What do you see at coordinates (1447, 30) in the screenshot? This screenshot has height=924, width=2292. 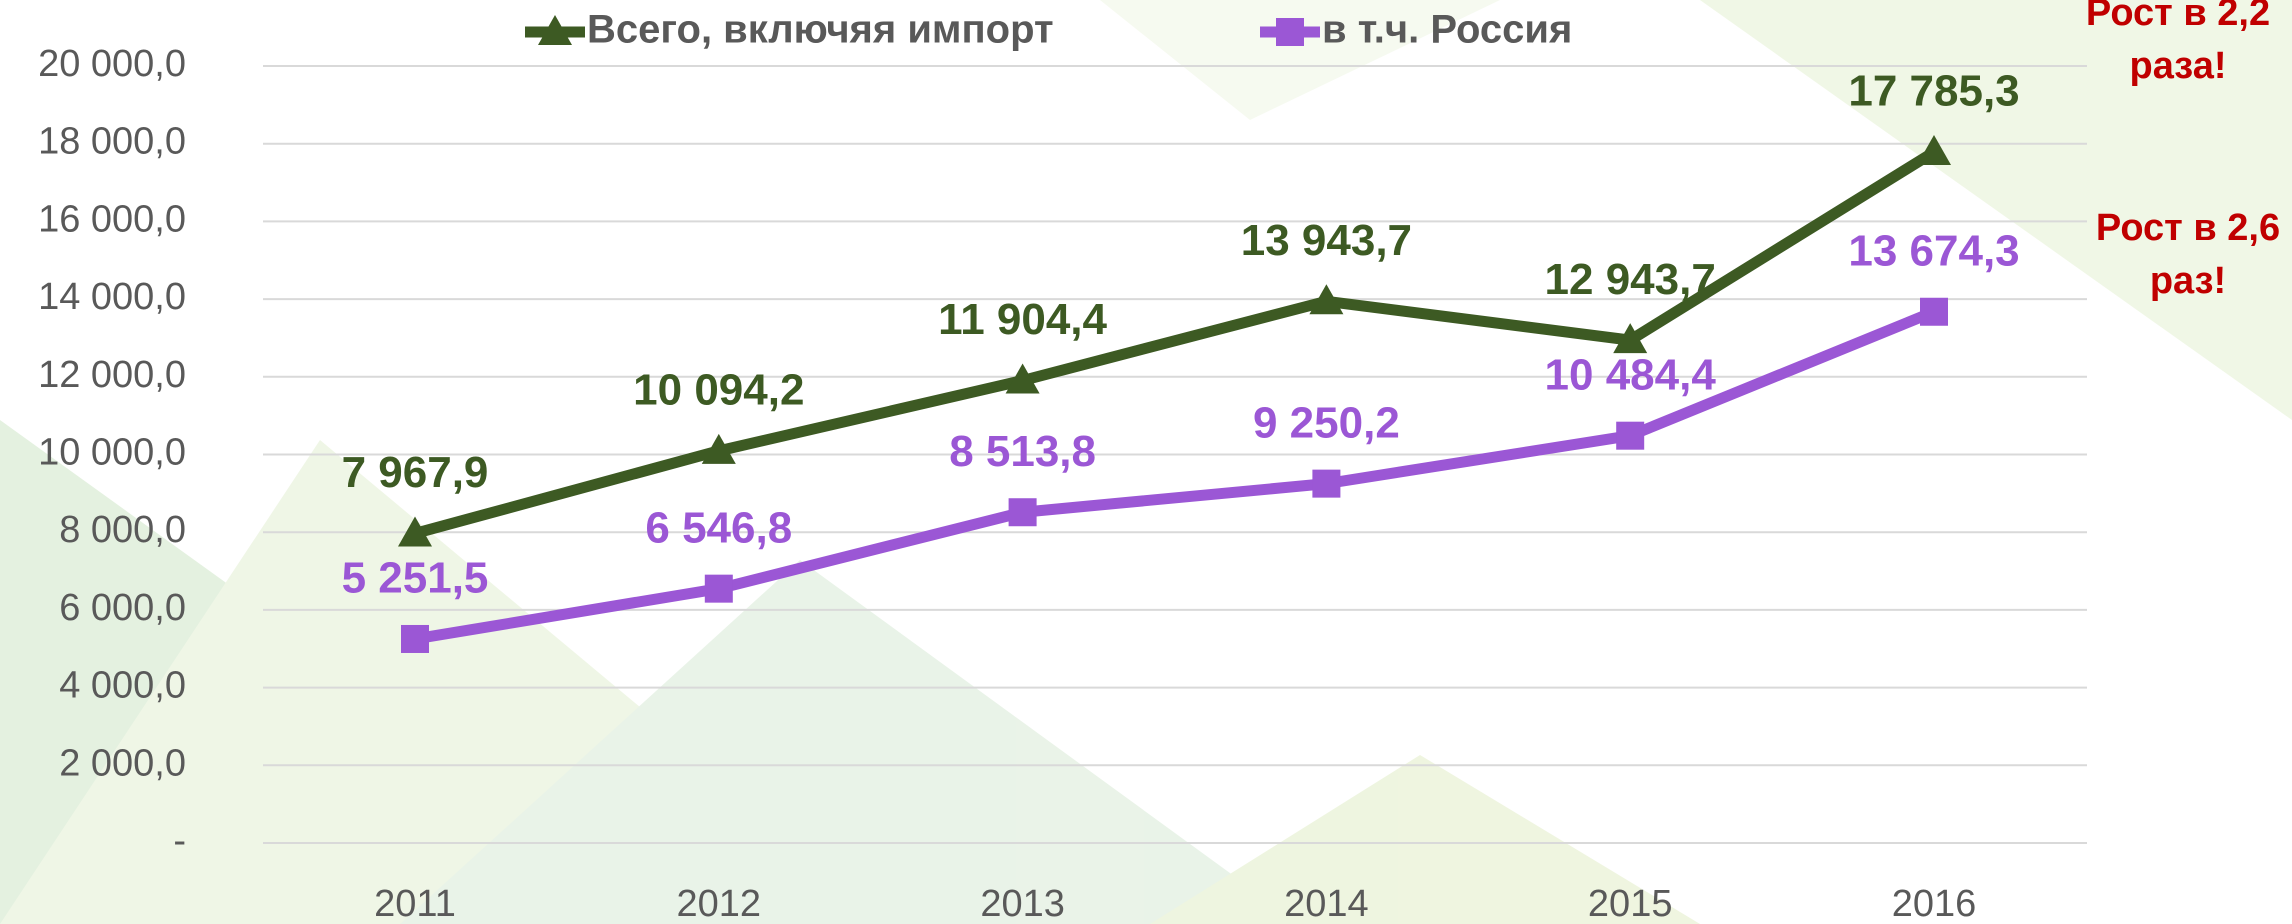 I see `legend-label: в т.ч. Россия` at bounding box center [1447, 30].